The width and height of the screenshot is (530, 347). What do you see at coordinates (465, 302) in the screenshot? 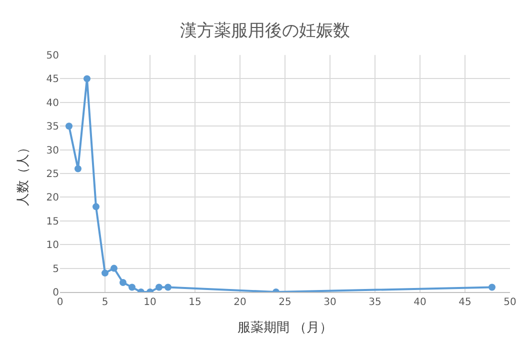
I see `x-tick-label: 45` at bounding box center [465, 302].